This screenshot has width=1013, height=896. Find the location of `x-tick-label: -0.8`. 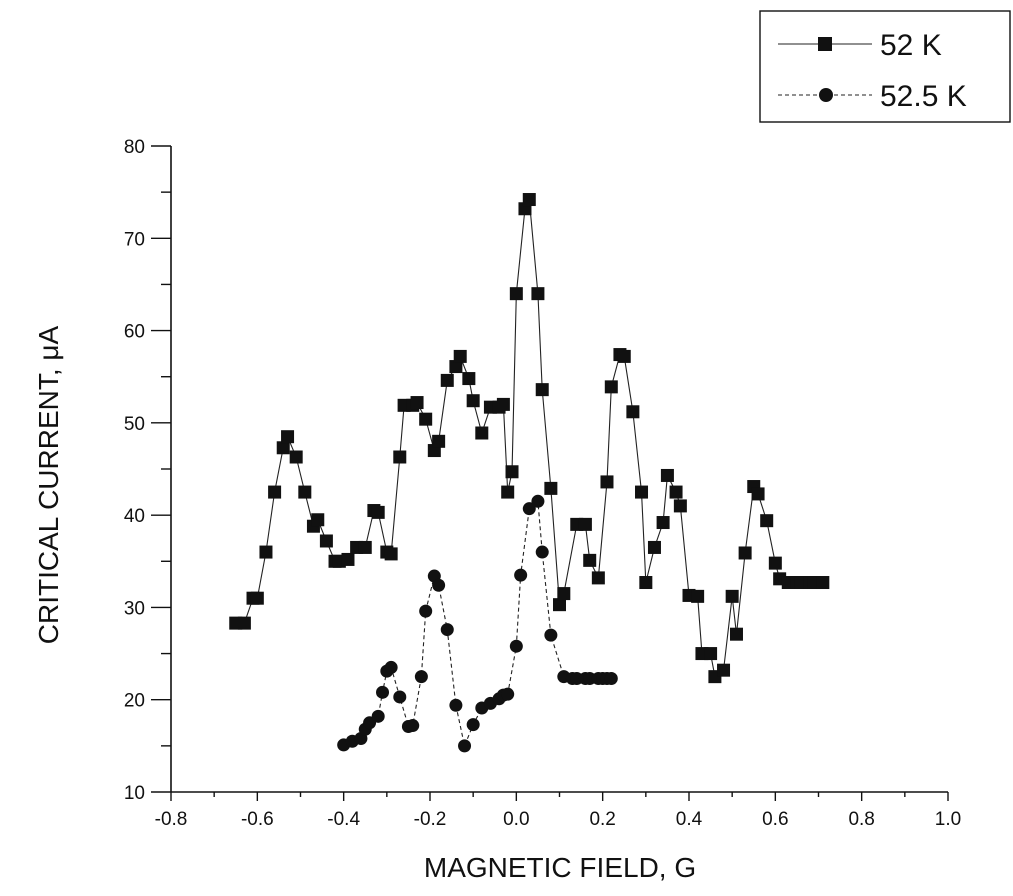

x-tick-label: -0.8 is located at coordinates (171, 819).